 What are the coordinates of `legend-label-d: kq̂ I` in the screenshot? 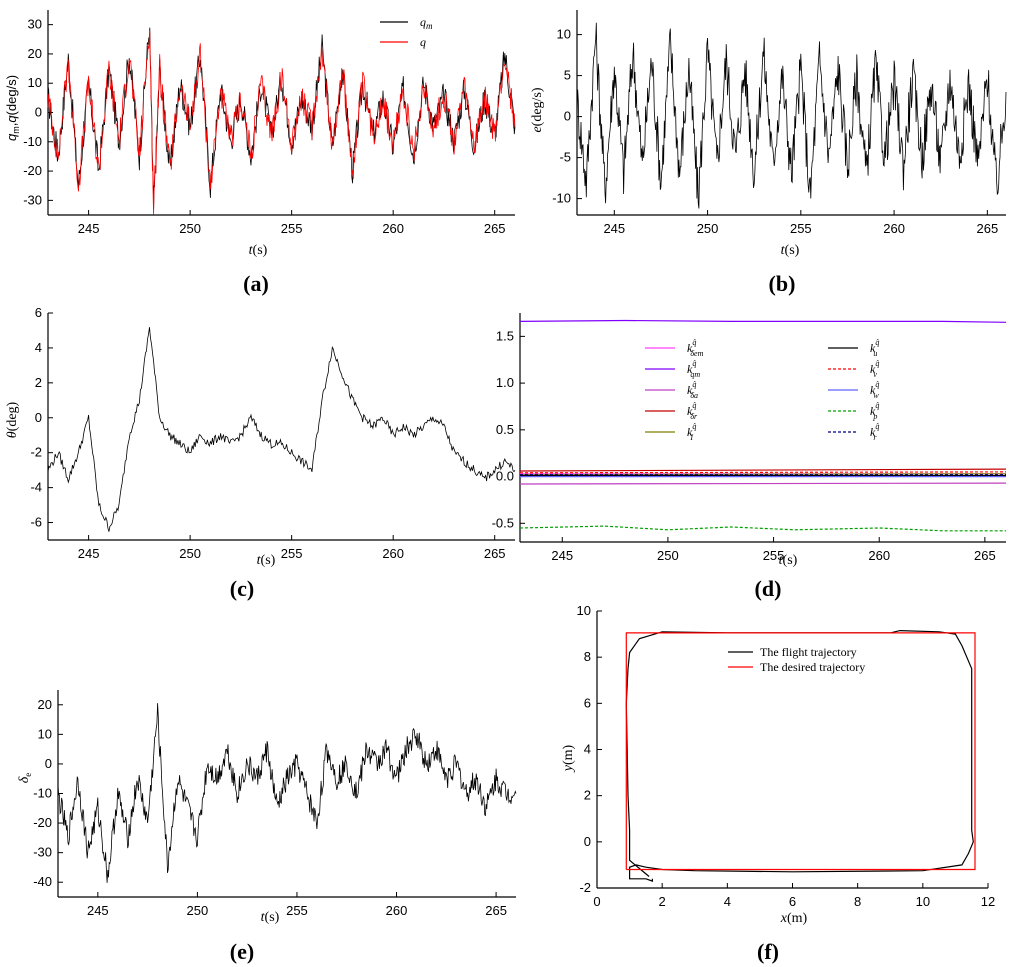 It's located at (691, 432).